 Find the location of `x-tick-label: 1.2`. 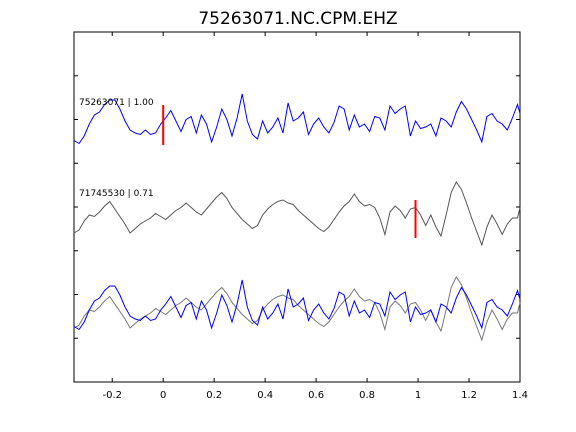

x-tick-label: 1.2 is located at coordinates (469, 395).